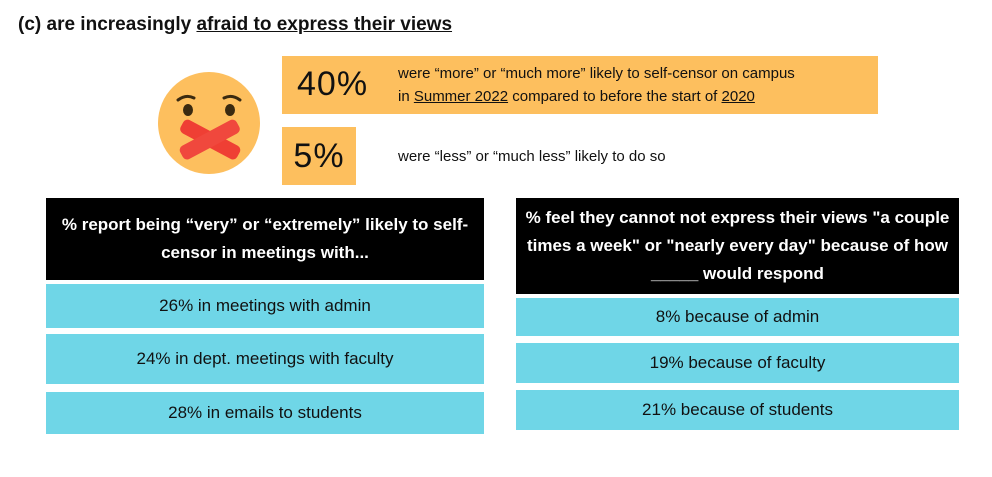 This screenshot has width=992, height=477. I want to click on heading-prefix: (c) are increasingly, so click(107, 24).